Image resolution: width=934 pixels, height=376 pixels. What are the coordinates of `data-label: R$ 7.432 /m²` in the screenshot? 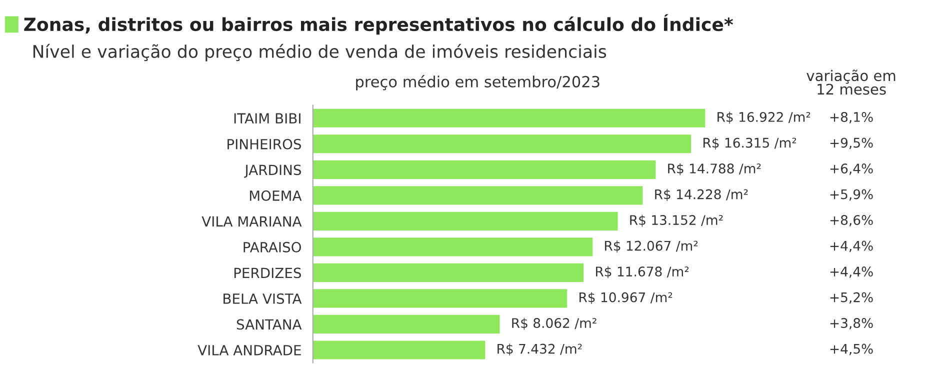 It's located at (540, 350).